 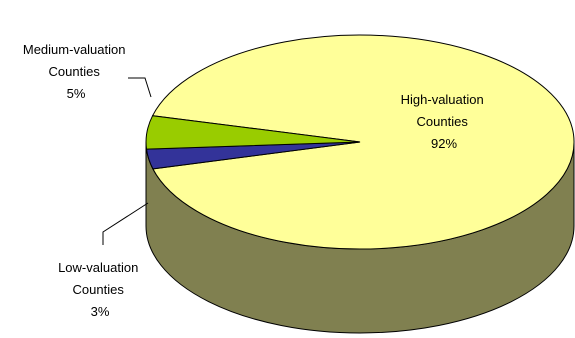 I want to click on label-medium-pct: 5%, so click(x=76, y=93).